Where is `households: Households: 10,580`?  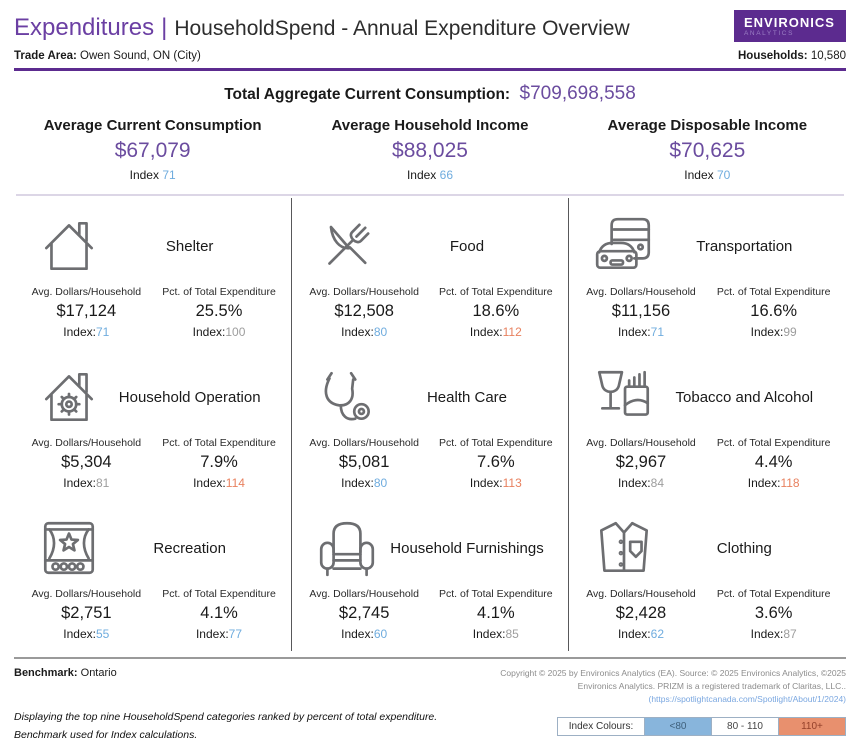 households: Households: 10,580 is located at coordinates (792, 56).